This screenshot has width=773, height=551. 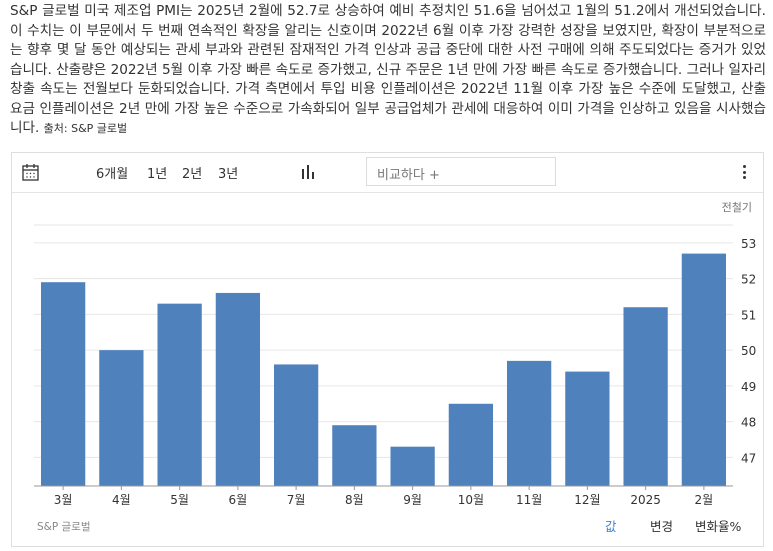 I want to click on chart-source: S&P 글로벌, so click(x=64, y=527).